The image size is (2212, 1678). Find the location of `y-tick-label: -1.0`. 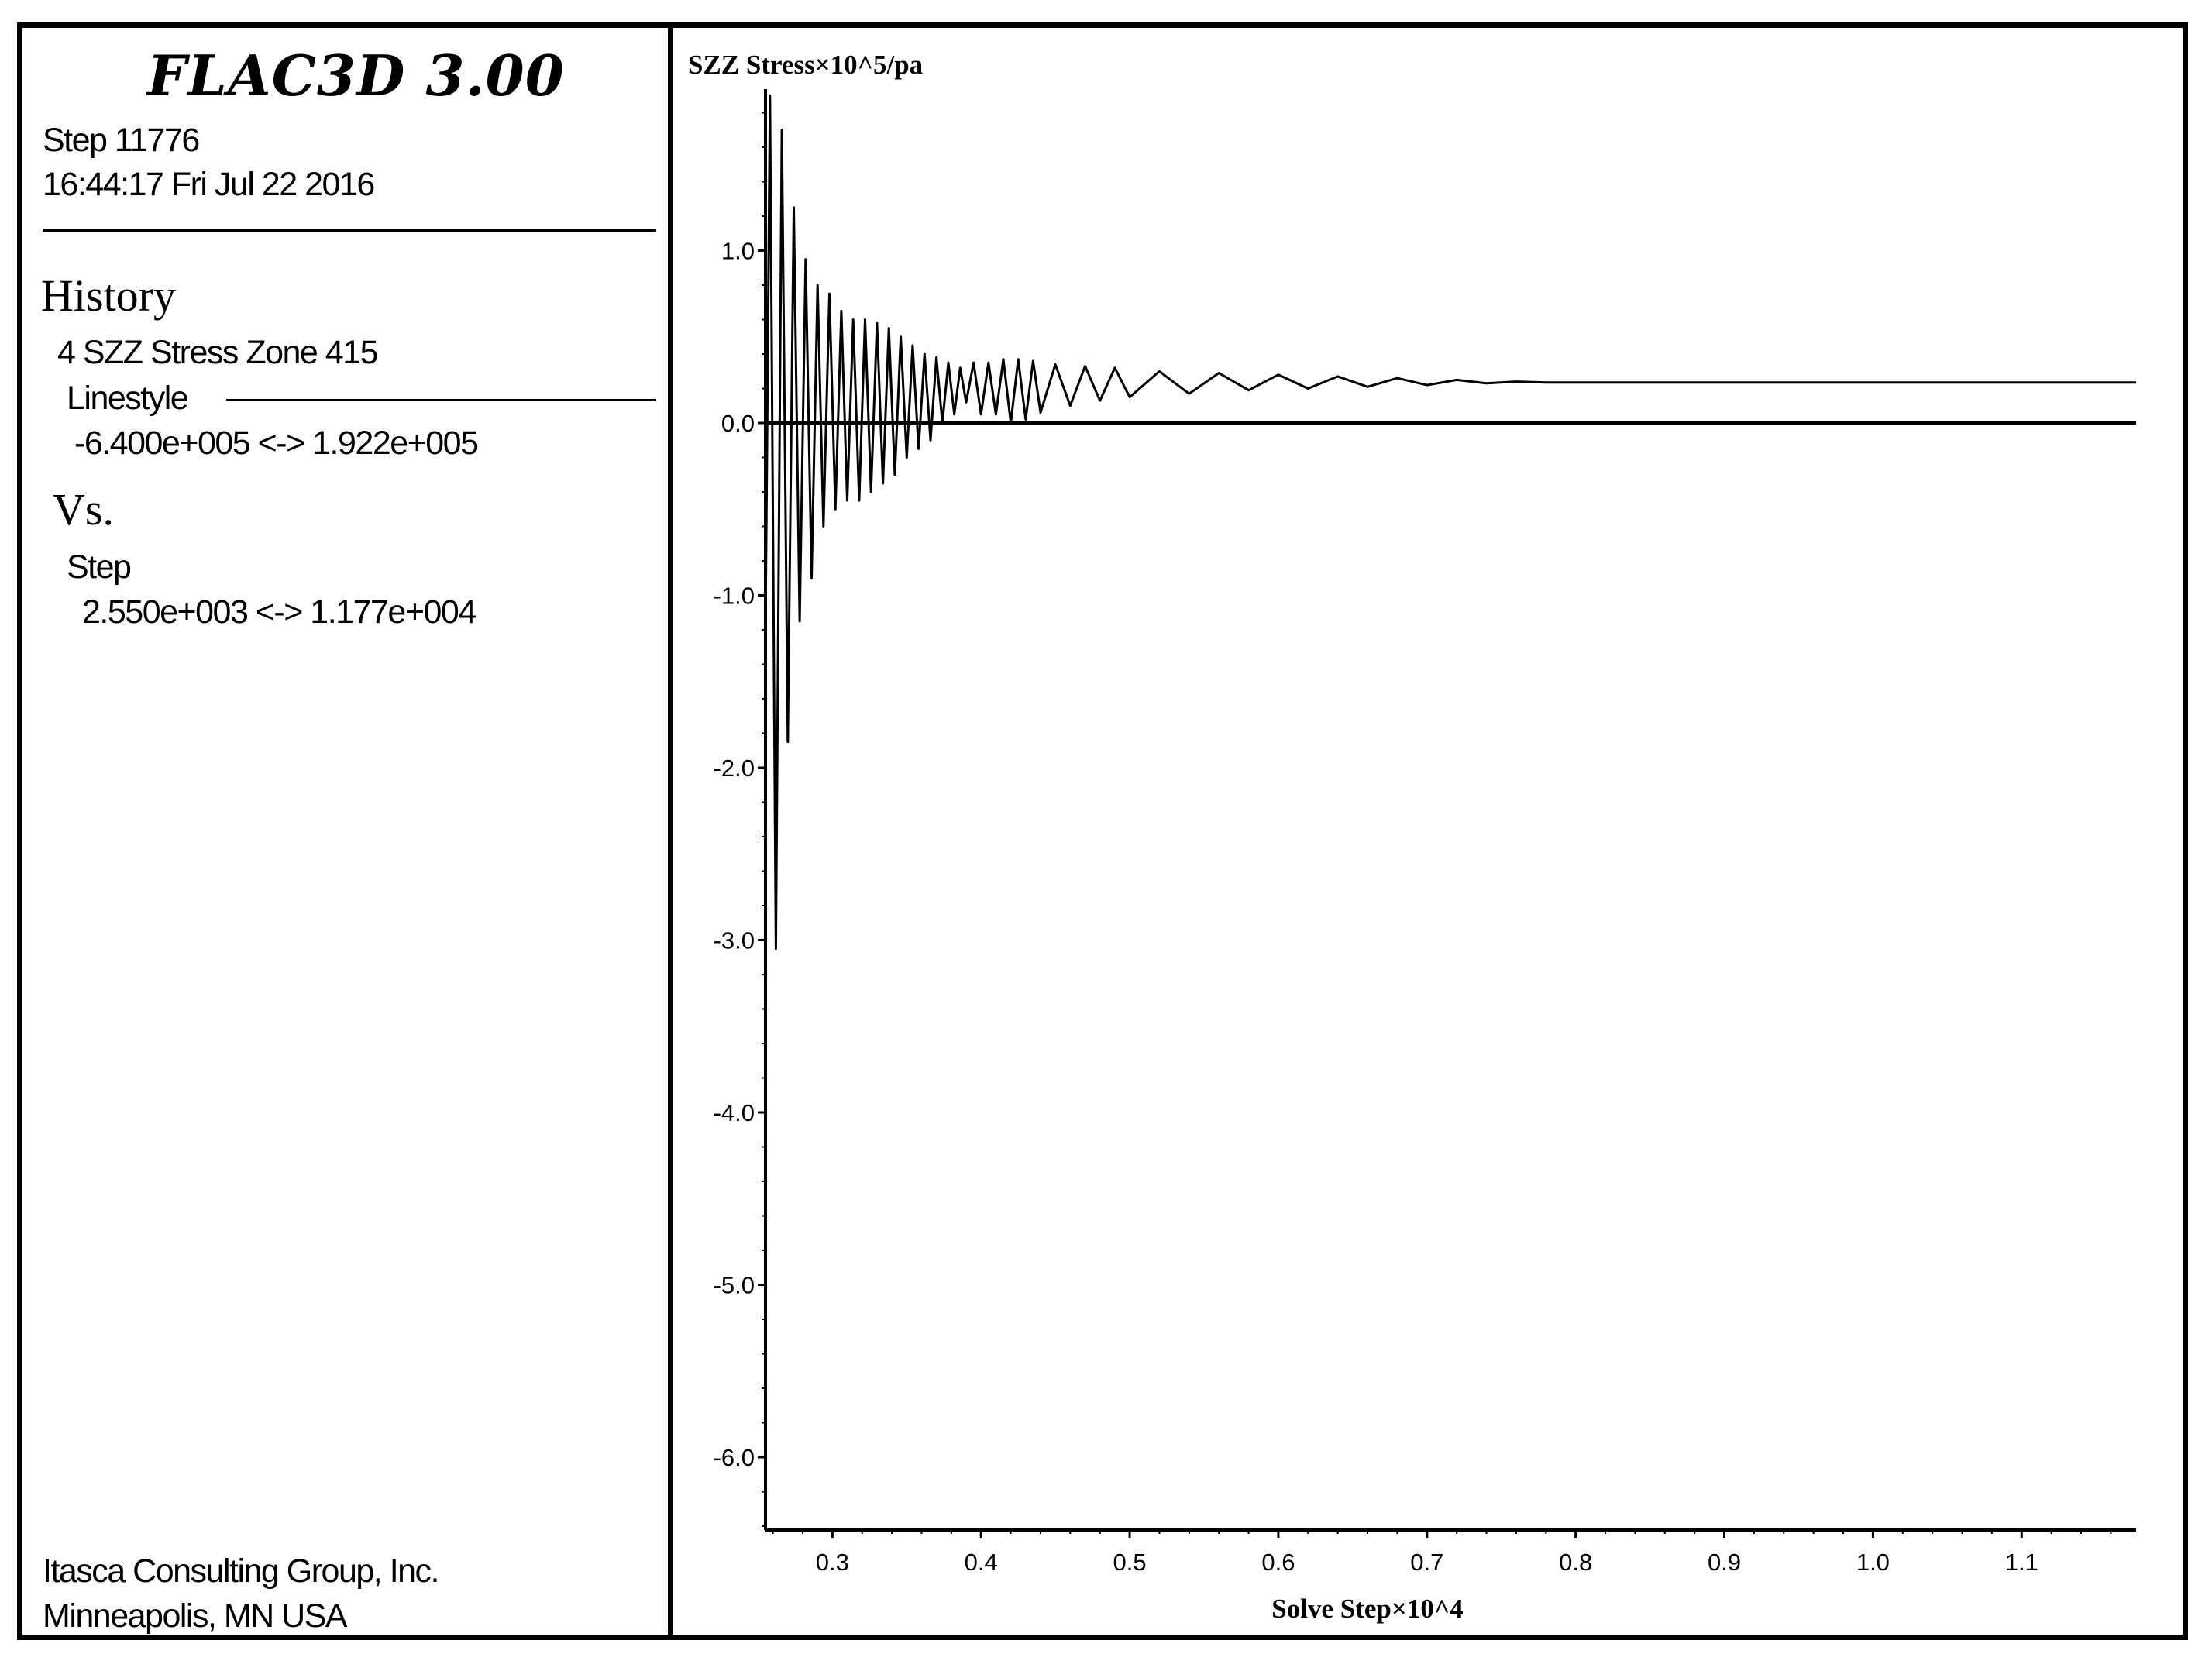

y-tick-label: -1.0 is located at coordinates (734, 596).